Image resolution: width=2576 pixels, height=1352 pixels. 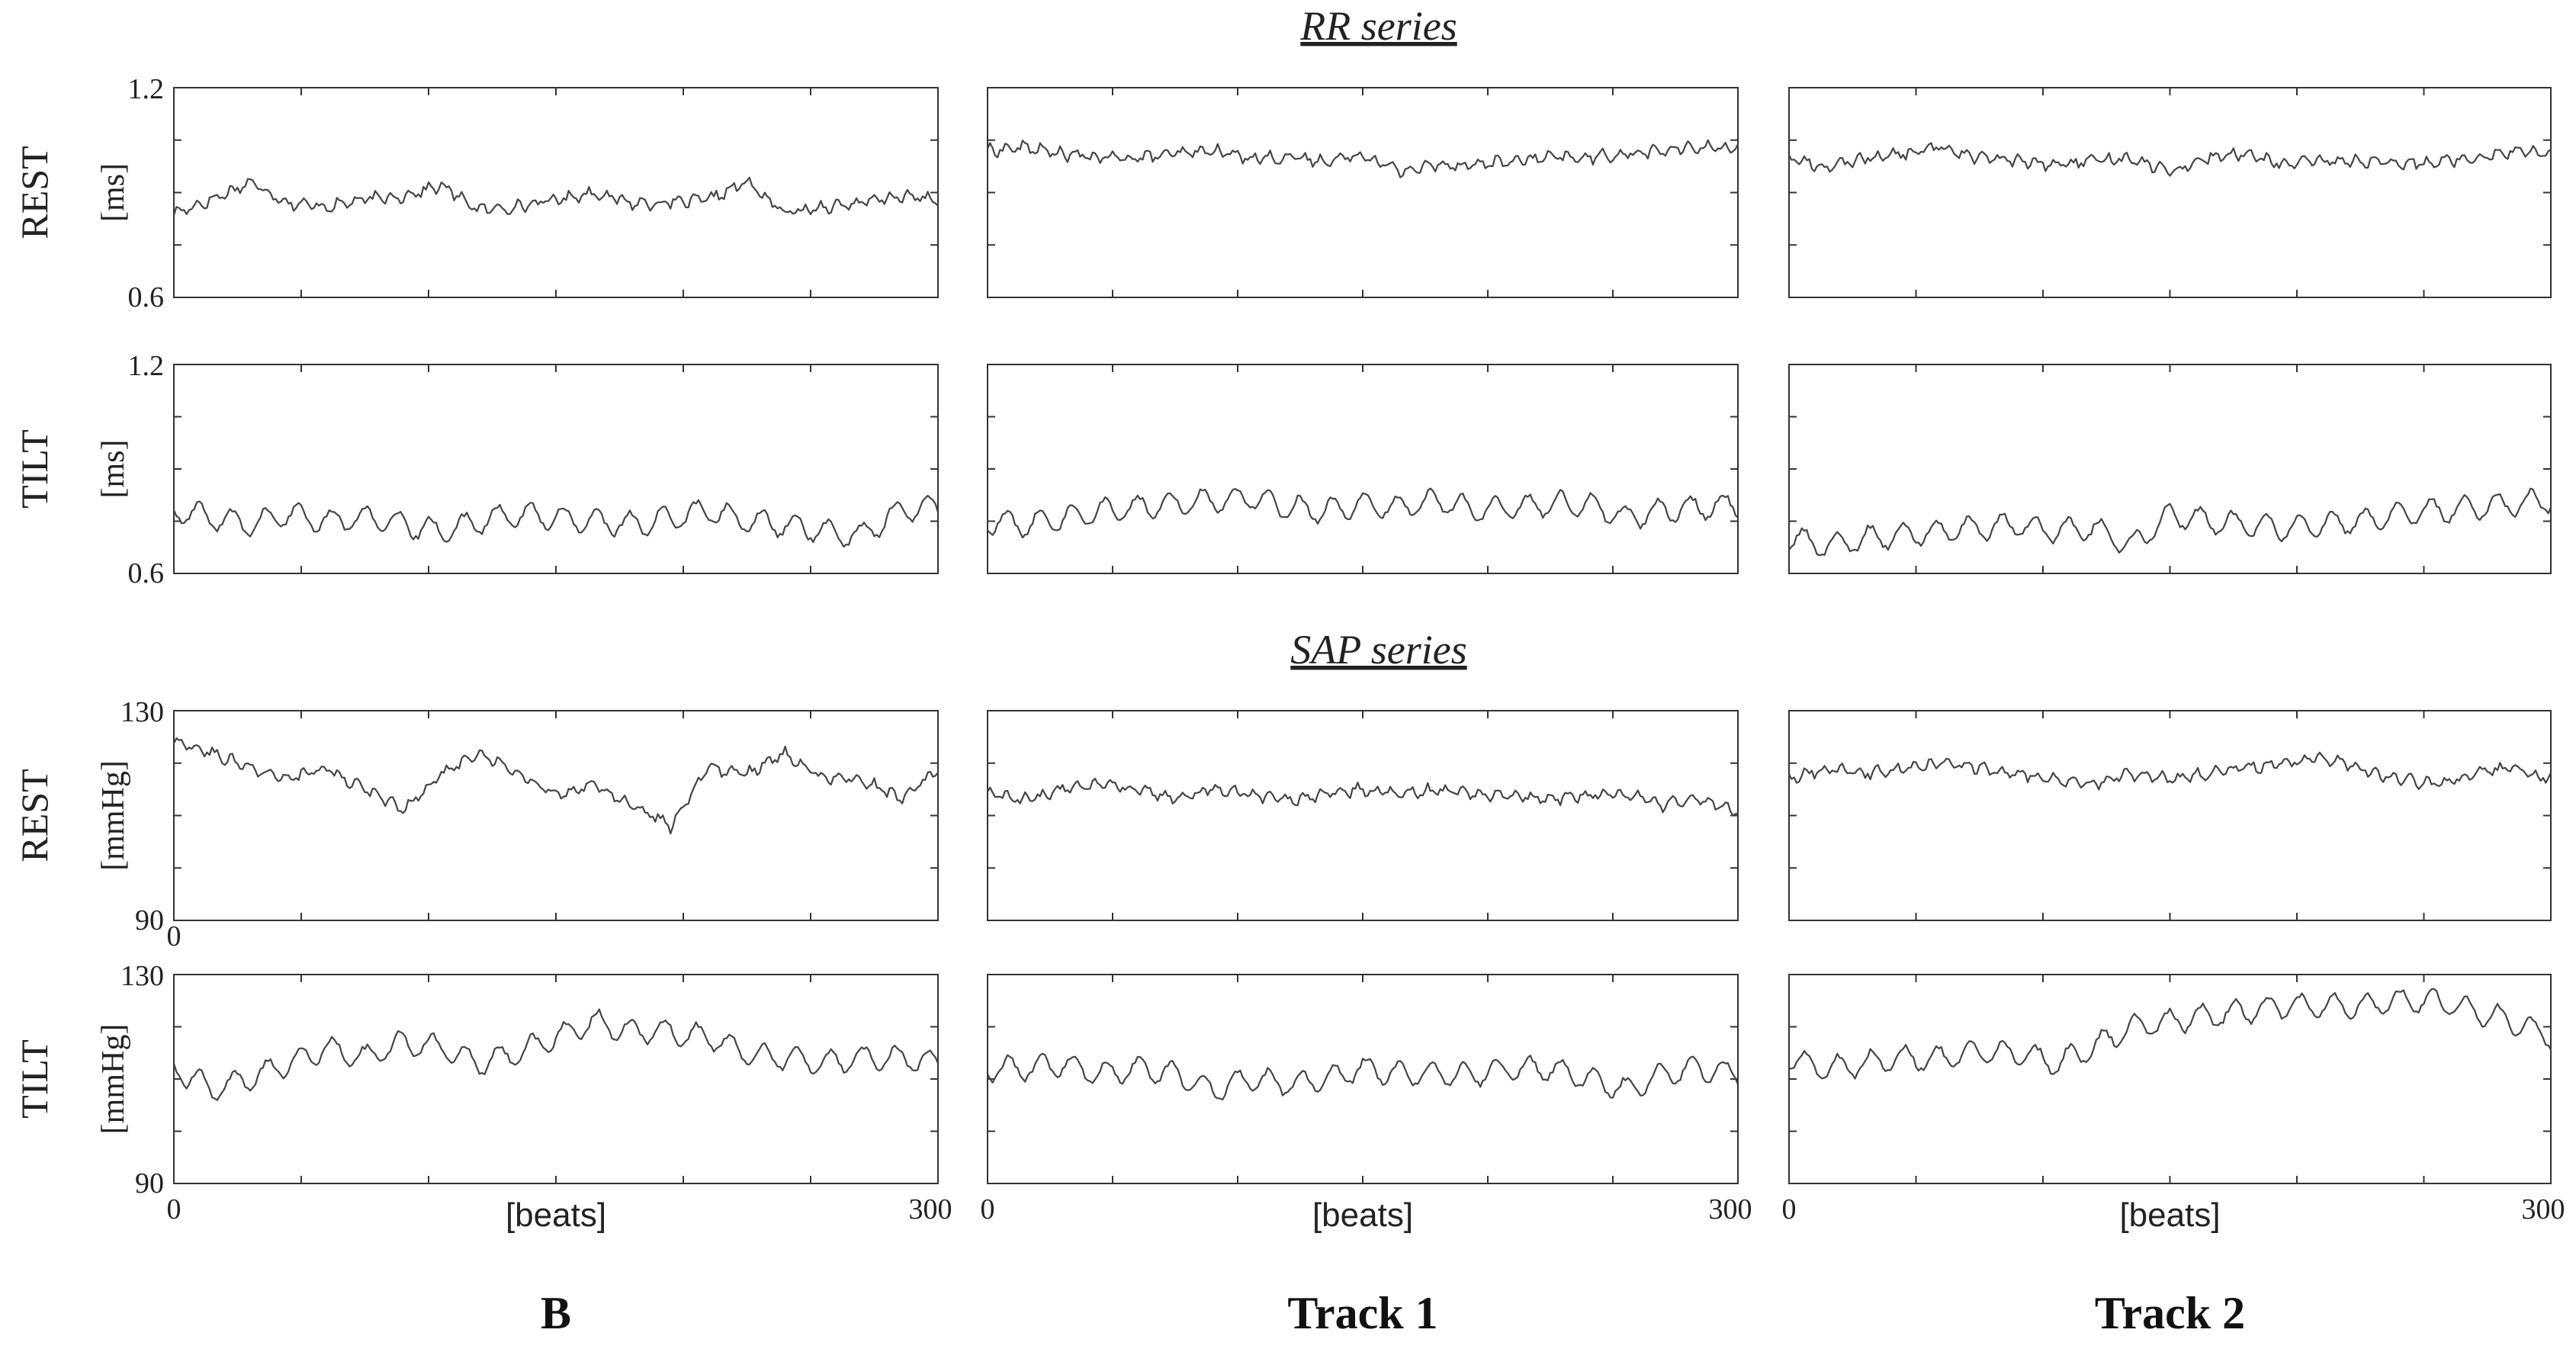 What do you see at coordinates (556, 1313) in the screenshot?
I see `column-title: B` at bounding box center [556, 1313].